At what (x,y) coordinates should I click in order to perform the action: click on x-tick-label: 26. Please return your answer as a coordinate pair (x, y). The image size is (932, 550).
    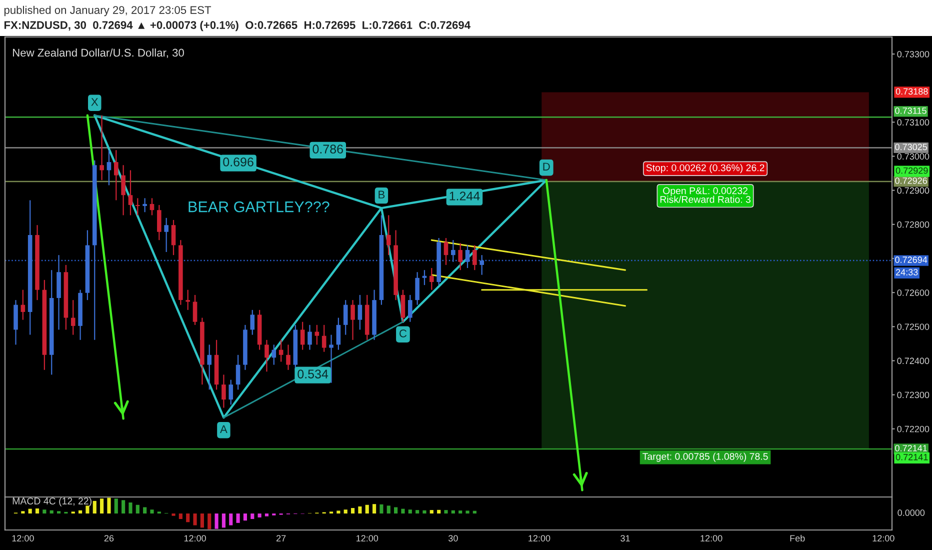
    Looking at the image, I should click on (109, 538).